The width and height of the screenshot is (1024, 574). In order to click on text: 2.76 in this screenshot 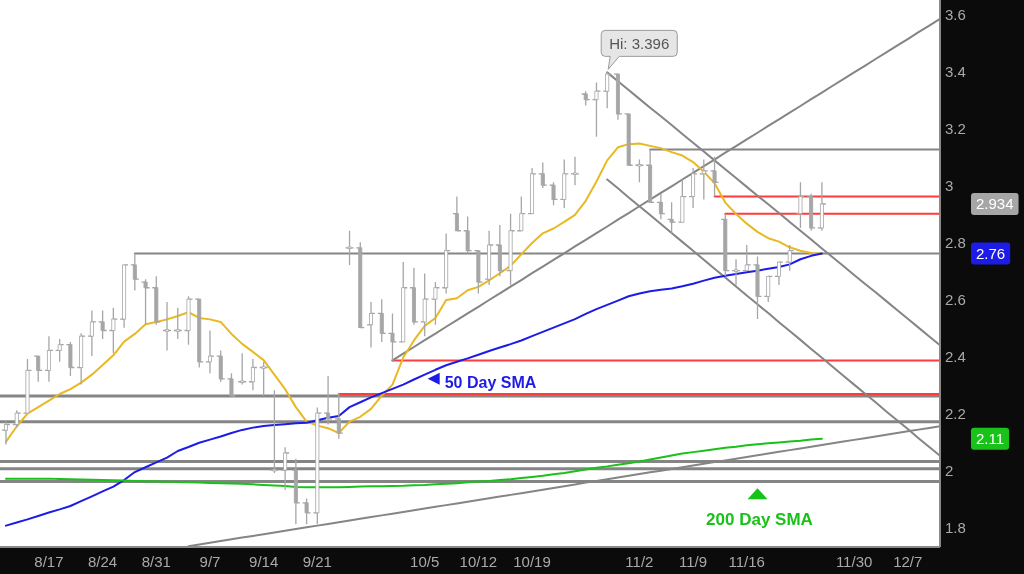, I will do `click(991, 254)`.